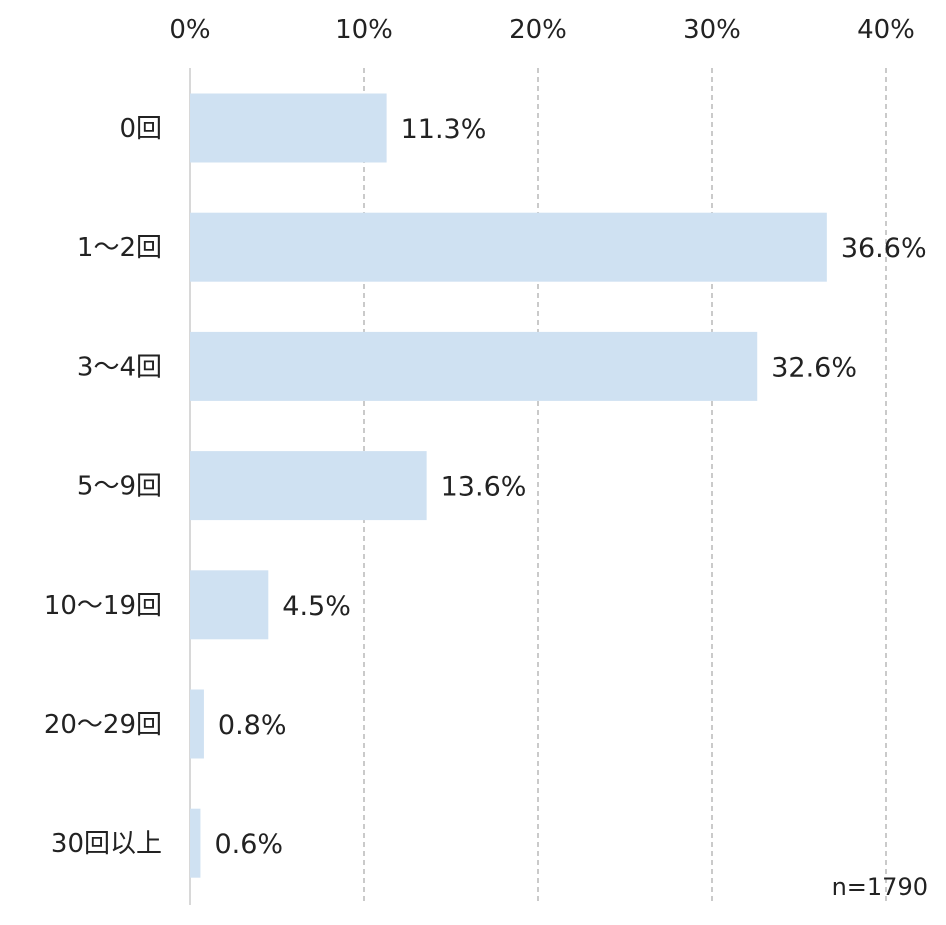  What do you see at coordinates (880, 887) in the screenshot?
I see `sample-size-note: n=1790` at bounding box center [880, 887].